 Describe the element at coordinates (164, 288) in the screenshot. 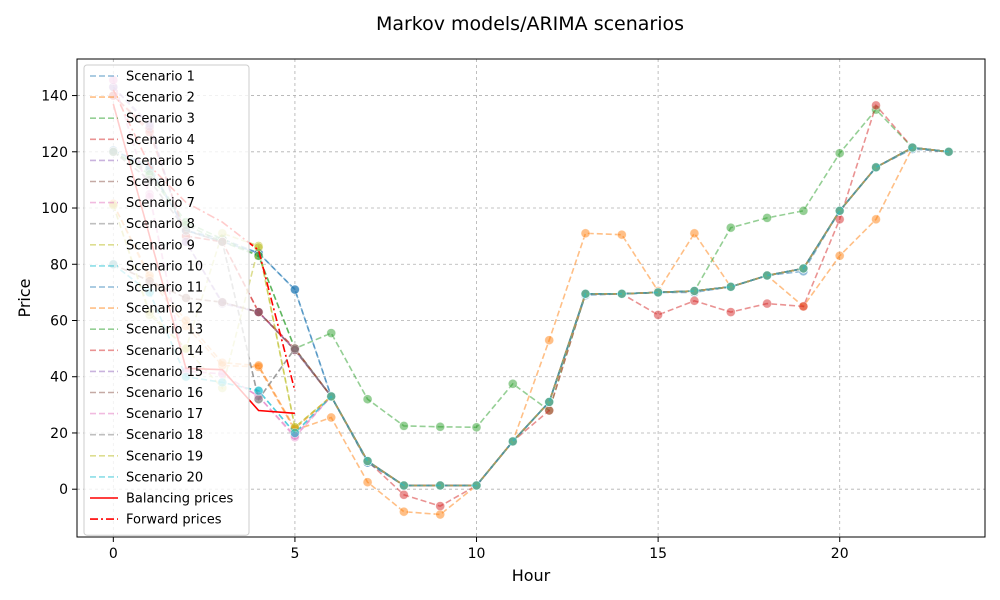

I see `legend-label: Scenario 11` at that location.